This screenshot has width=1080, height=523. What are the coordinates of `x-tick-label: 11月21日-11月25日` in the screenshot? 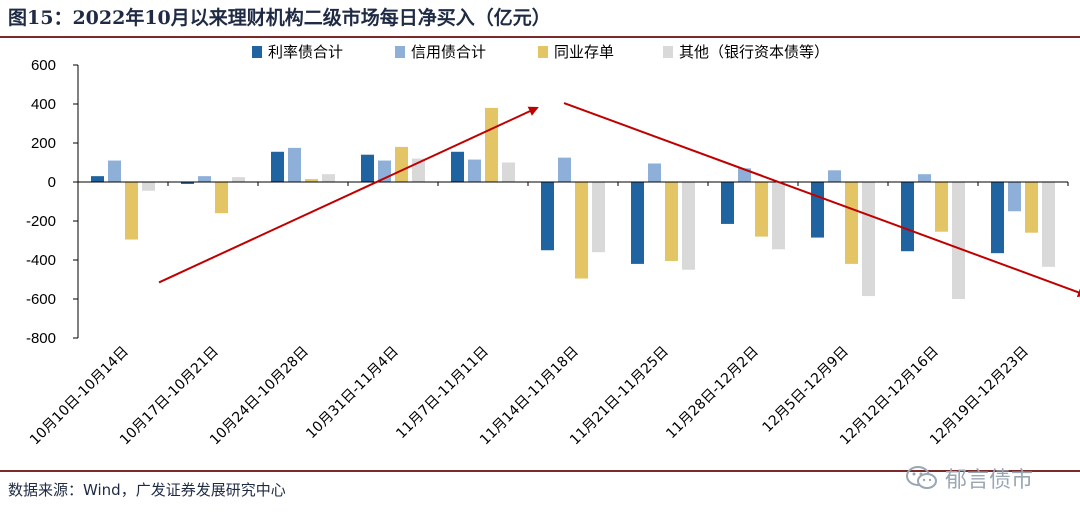 It's located at (619, 396).